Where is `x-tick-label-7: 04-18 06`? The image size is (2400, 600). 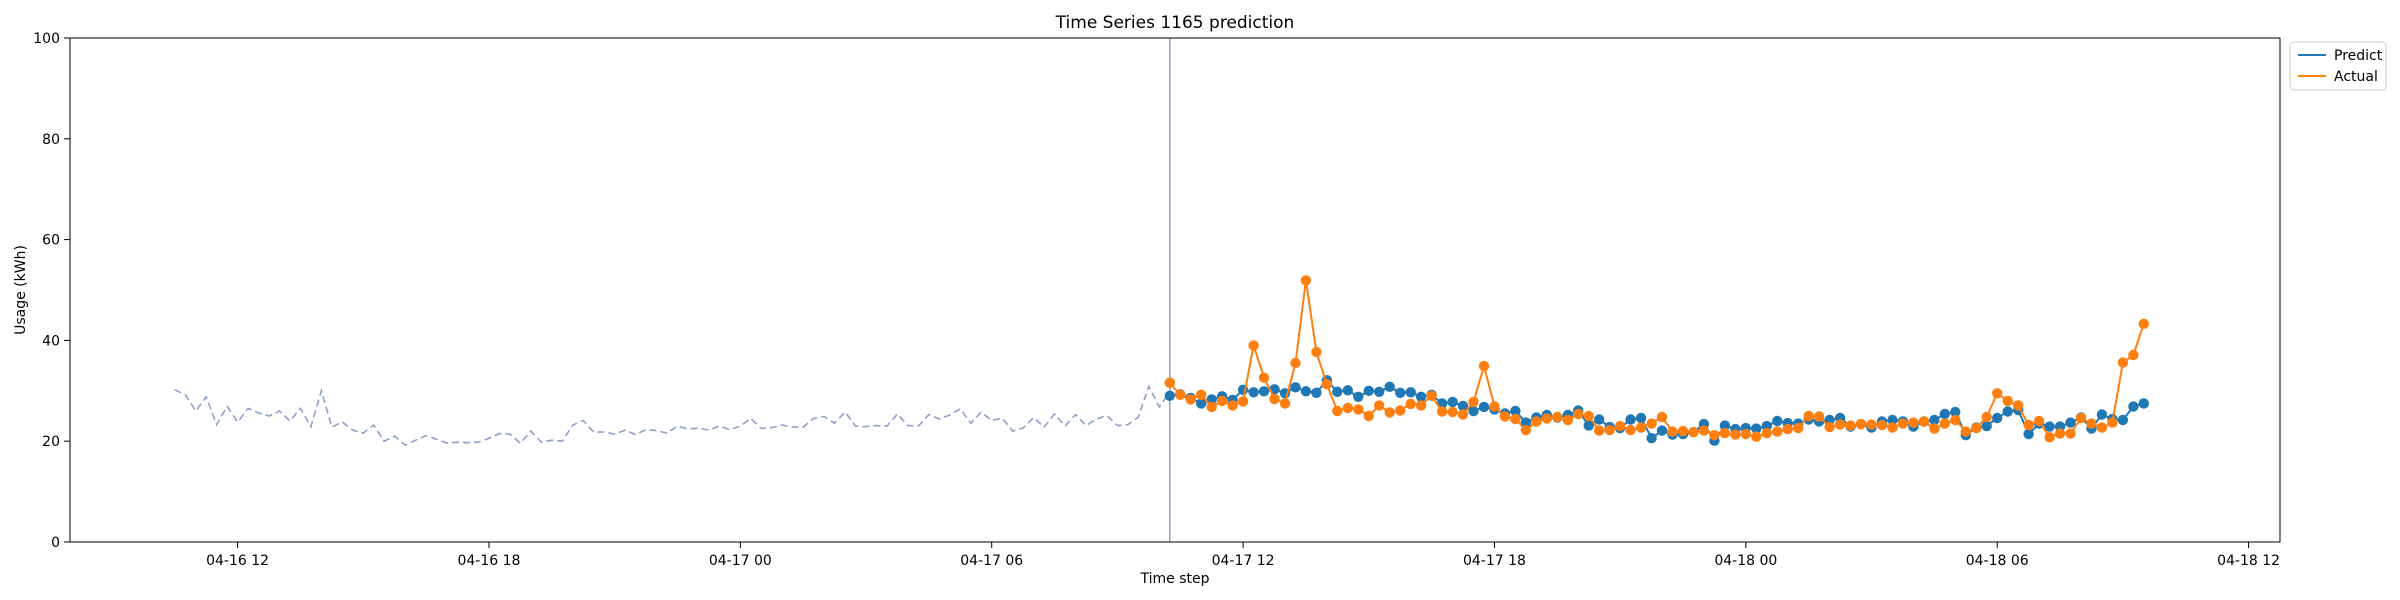 x-tick-label-7: 04-18 06 is located at coordinates (1997, 561).